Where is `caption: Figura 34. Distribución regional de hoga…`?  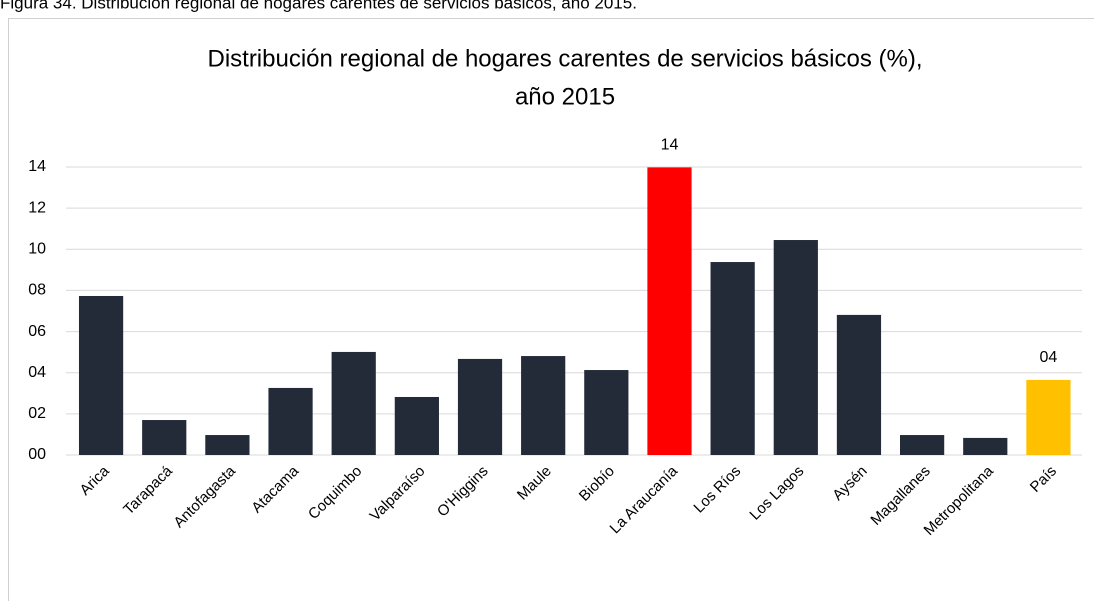 caption: Figura 34. Distribución regional de hoga… is located at coordinates (318, 6).